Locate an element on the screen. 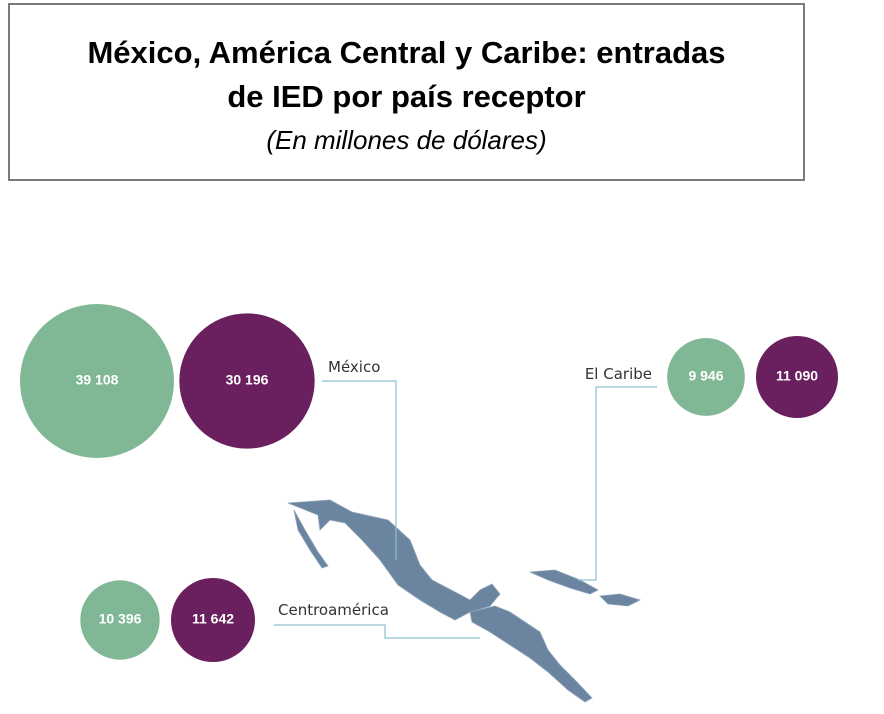 The image size is (884, 714). map-mexico is located at coordinates (394, 560).